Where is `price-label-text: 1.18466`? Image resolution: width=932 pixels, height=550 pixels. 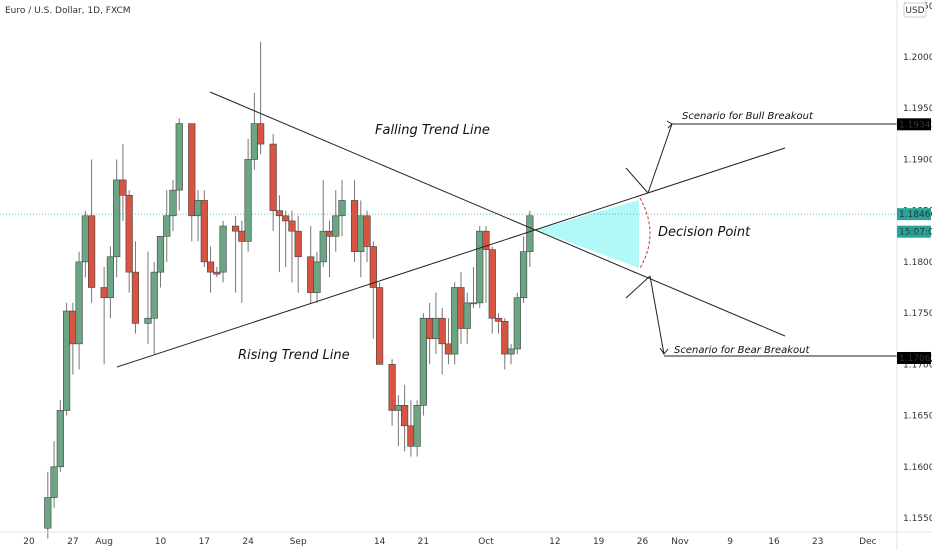
price-label-text: 1.18466 is located at coordinates (915, 215).